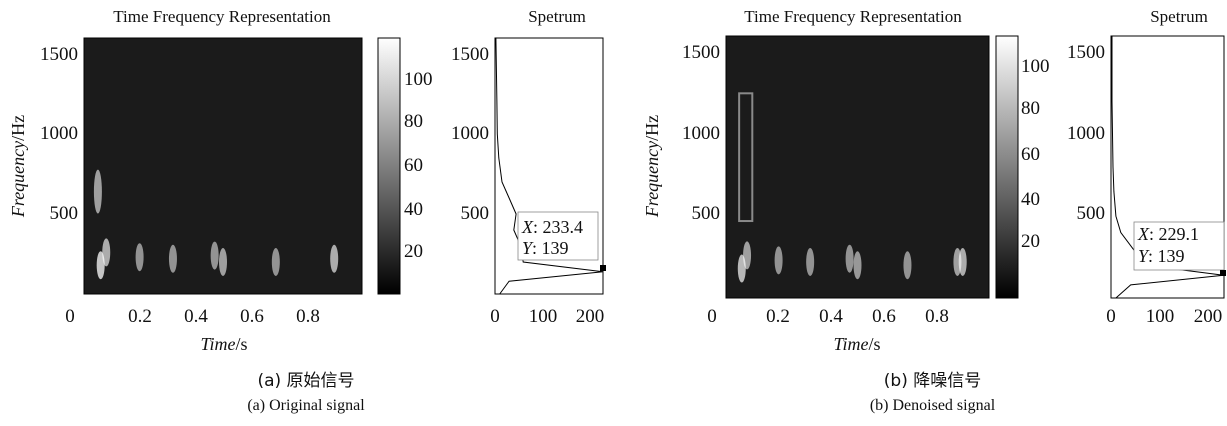  I want to click on highlight-box, so click(746, 157).